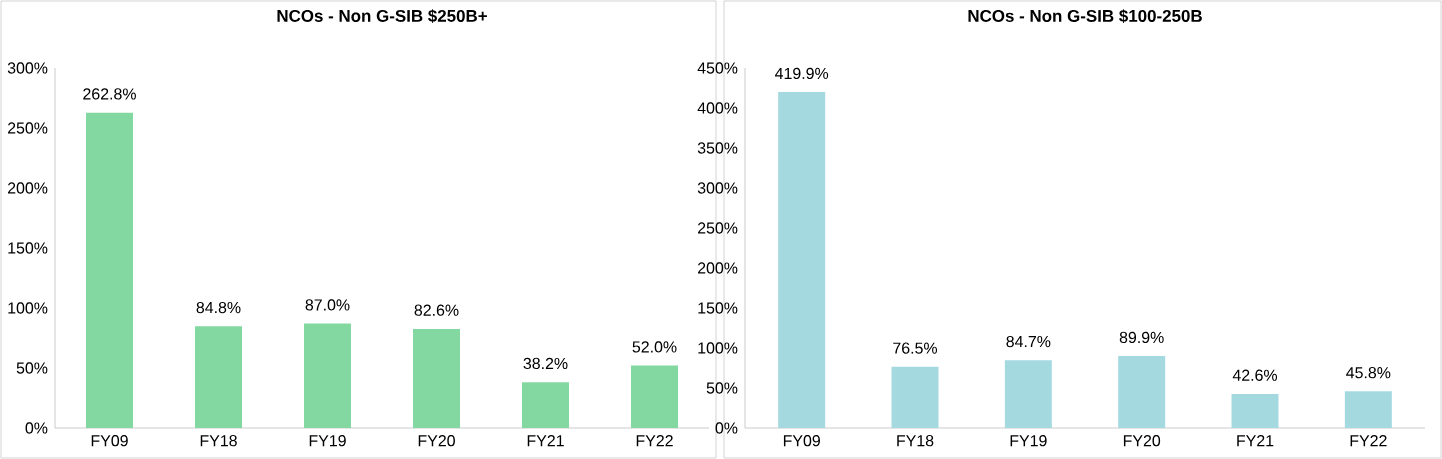  Describe the element at coordinates (109, 94) in the screenshot. I see `data-label: 262.8%` at that location.